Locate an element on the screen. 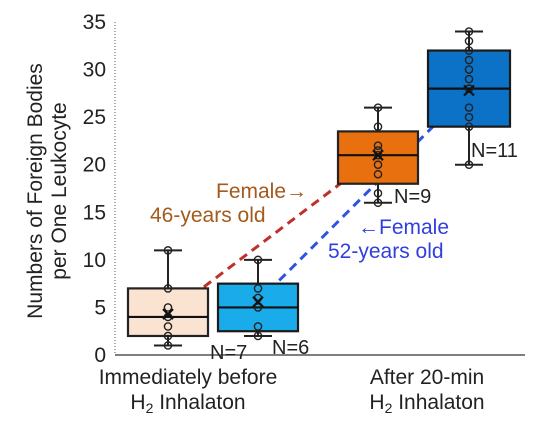  box-3: N=11 is located at coordinates (472, 98).